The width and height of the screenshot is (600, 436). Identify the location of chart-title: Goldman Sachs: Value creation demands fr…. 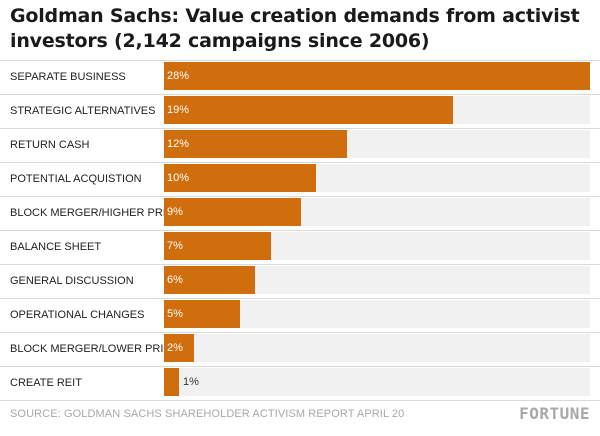
(295, 28).